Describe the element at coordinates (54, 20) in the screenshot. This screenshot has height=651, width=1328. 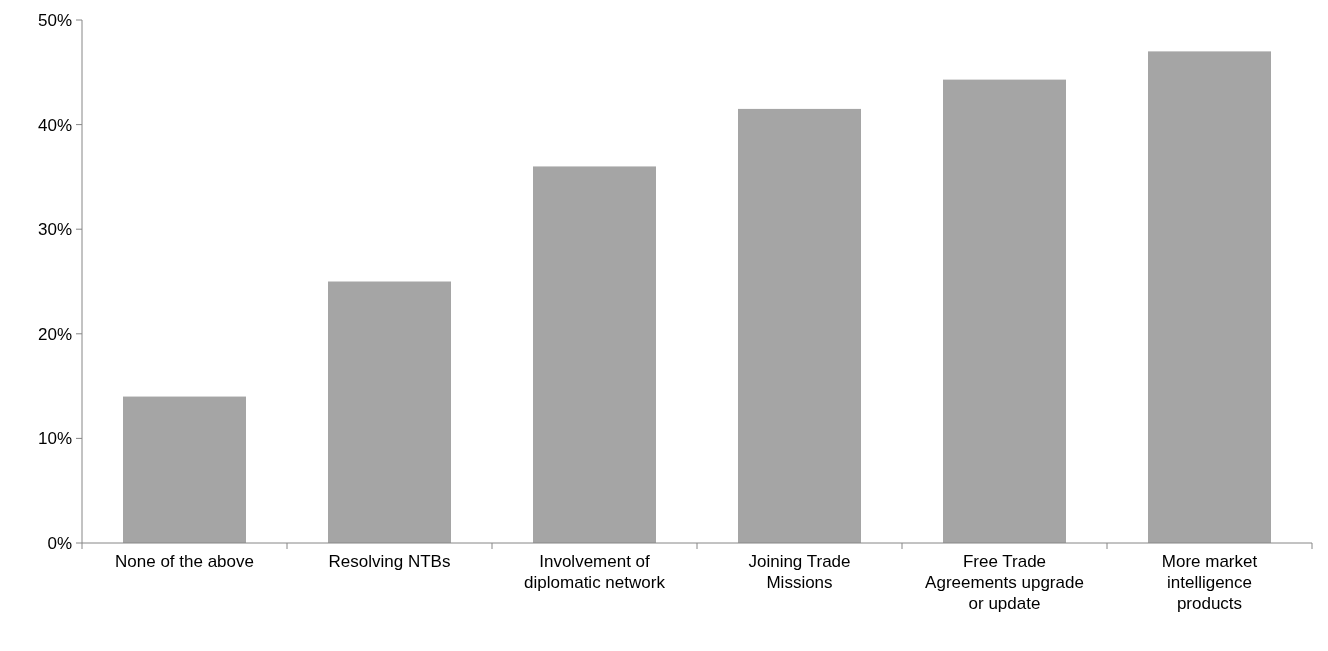
I see `y-tick-label: 50%` at that location.